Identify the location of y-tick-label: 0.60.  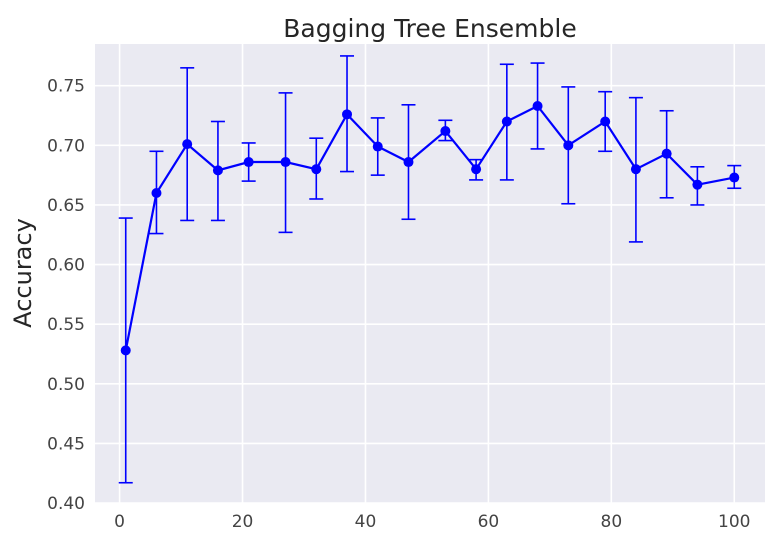
(66, 266).